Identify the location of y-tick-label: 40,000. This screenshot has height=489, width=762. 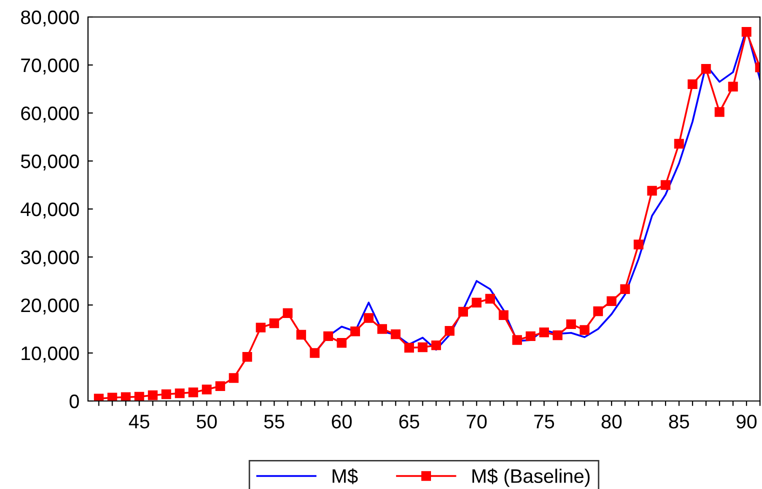
(49, 210).